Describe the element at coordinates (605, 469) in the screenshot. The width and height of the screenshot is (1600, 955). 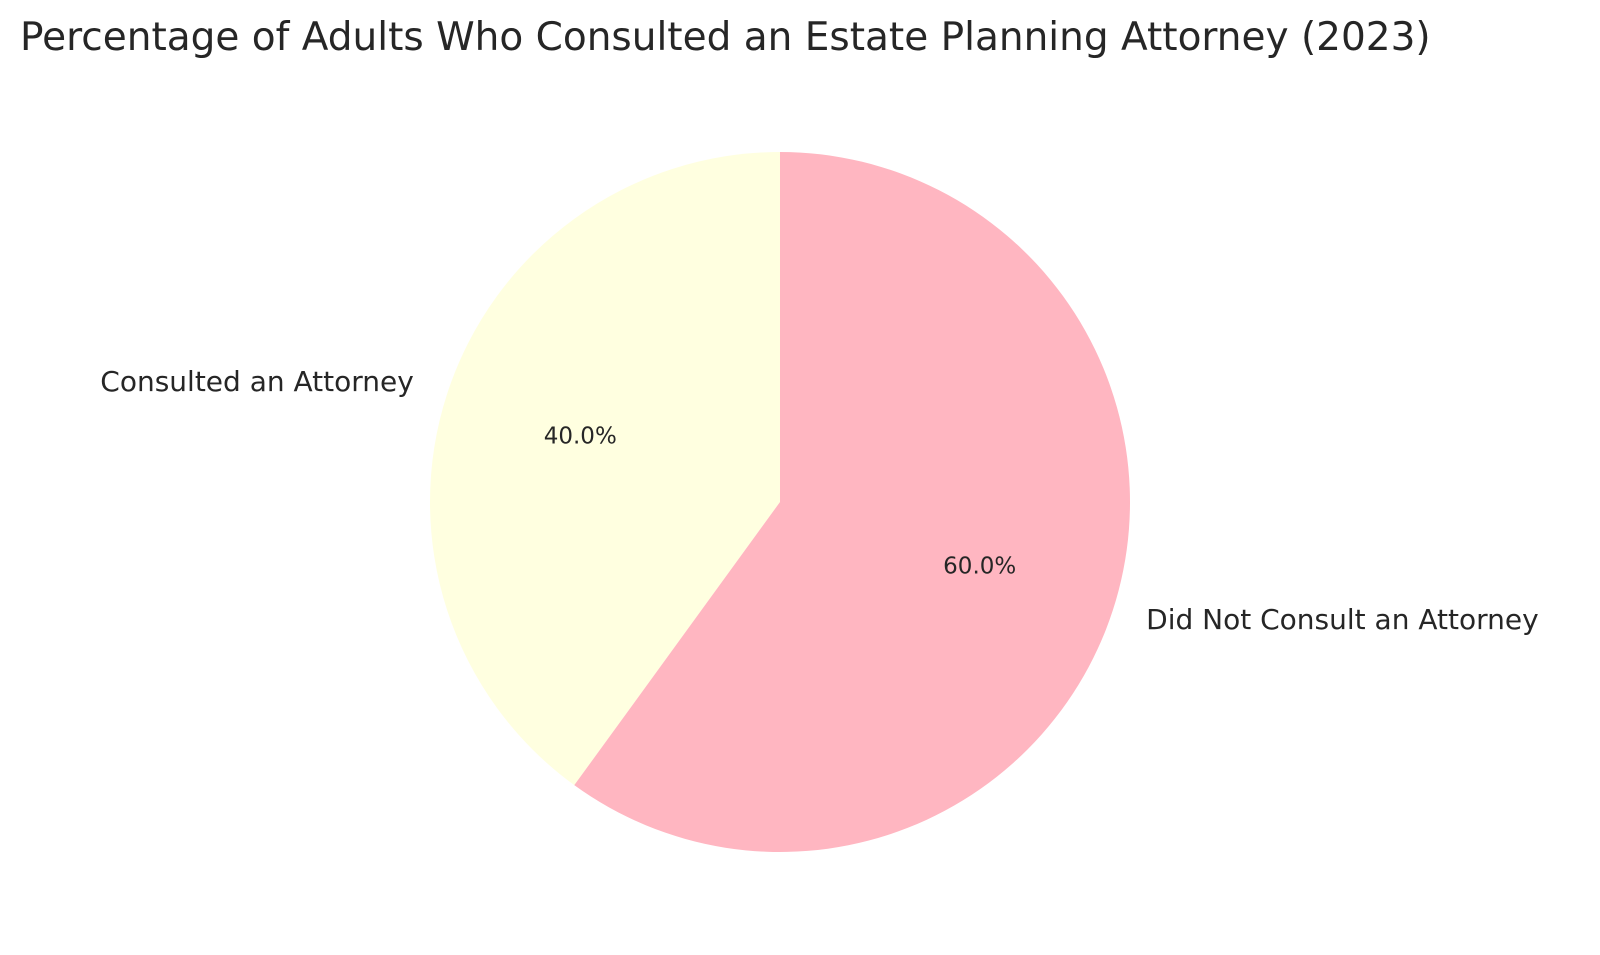
I see `pie-slice-consulted-an-attorney` at that location.